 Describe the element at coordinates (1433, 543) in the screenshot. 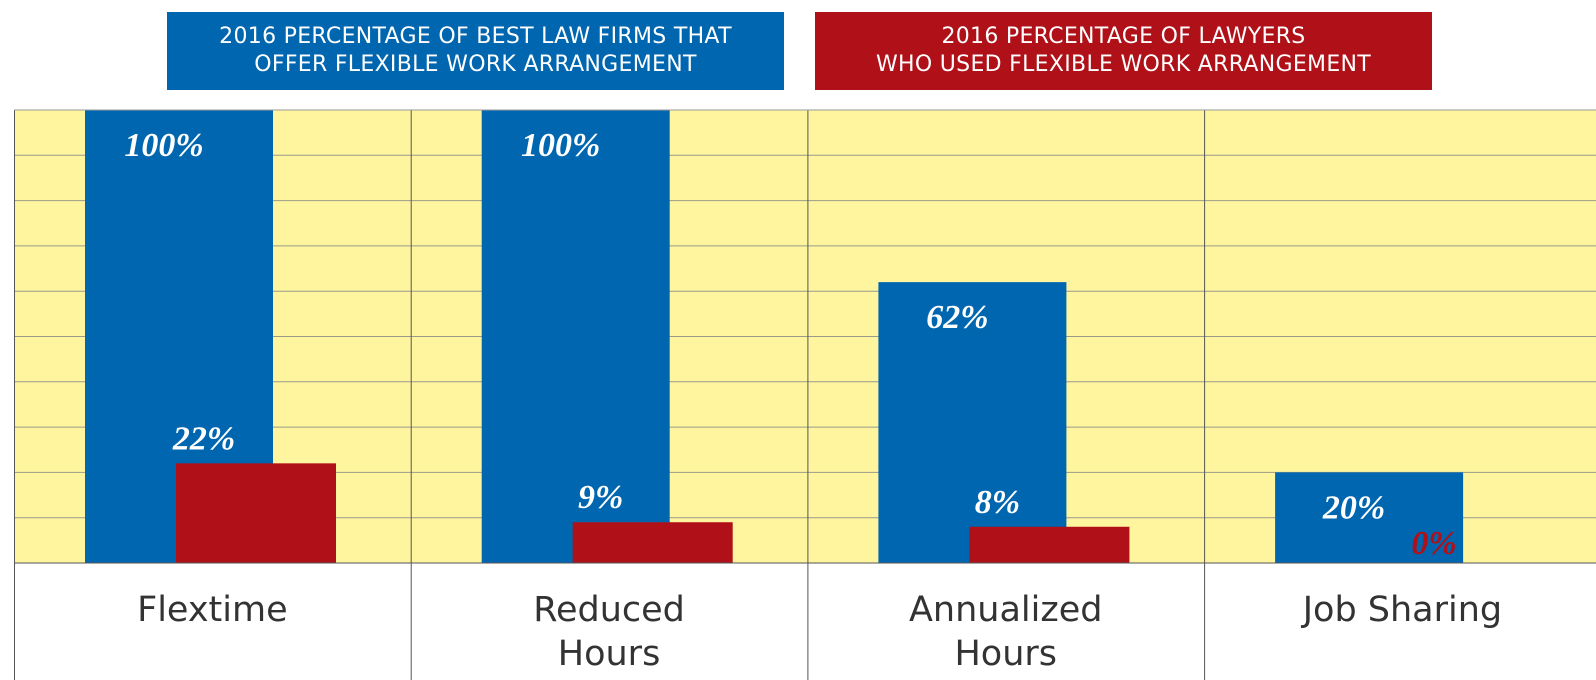

I see `value-label: 0%` at that location.